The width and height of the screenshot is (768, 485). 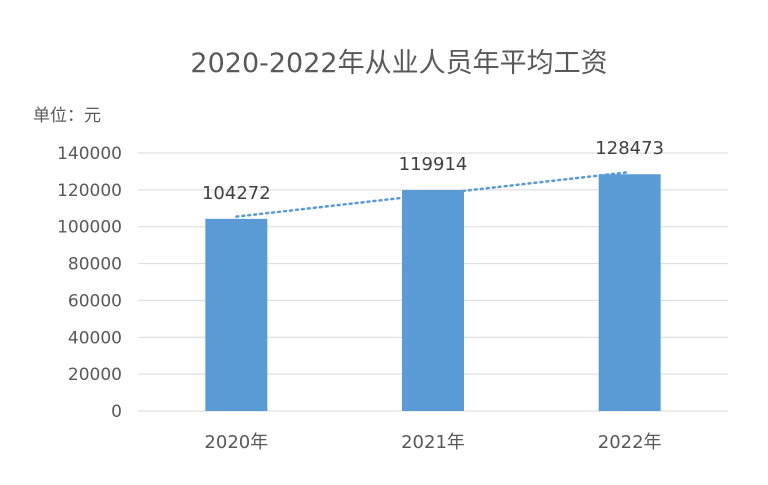 I want to click on trendline-path, so click(x=433, y=194).